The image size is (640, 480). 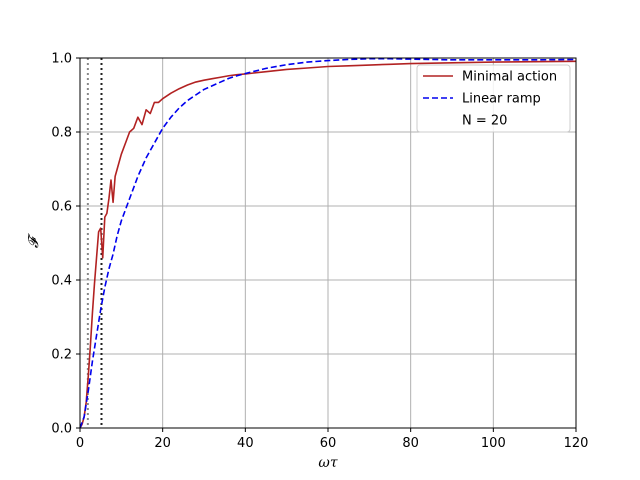 I want to click on x-tick-label: 60, so click(x=328, y=443).